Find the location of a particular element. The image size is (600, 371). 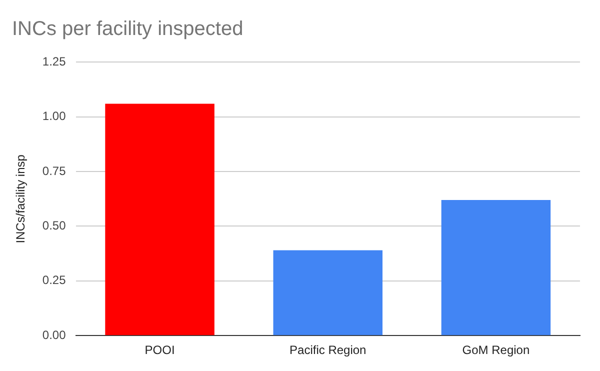

x-tick-label: GoM Region is located at coordinates (496, 350).